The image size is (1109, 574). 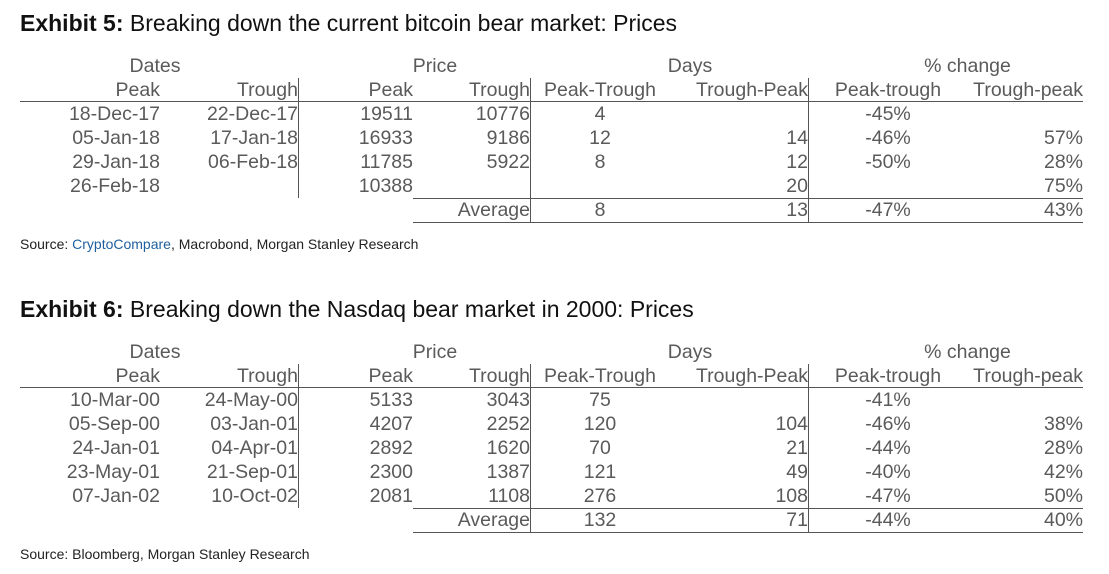 I want to click on header-trough-date: Trough, so click(x=229, y=376).